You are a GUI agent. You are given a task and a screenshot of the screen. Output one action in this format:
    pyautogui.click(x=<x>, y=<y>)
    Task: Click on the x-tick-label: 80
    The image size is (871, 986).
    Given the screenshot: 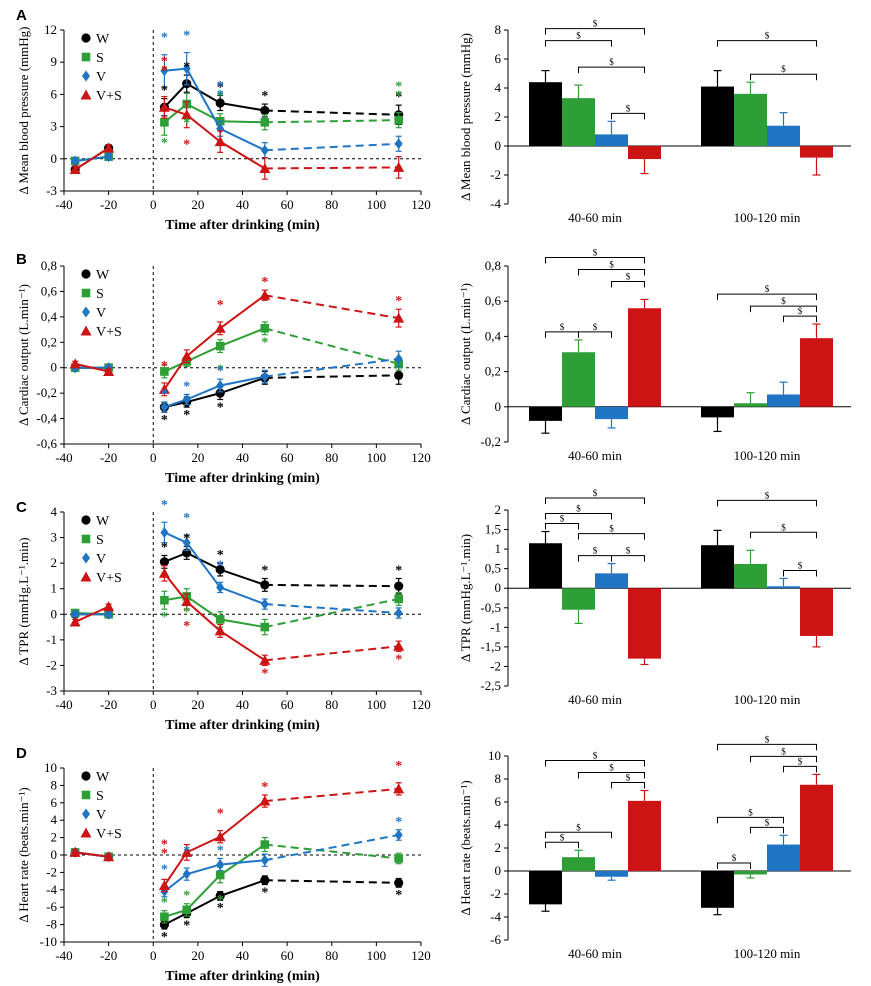 What is the action you would take?
    pyautogui.click(x=331, y=955)
    